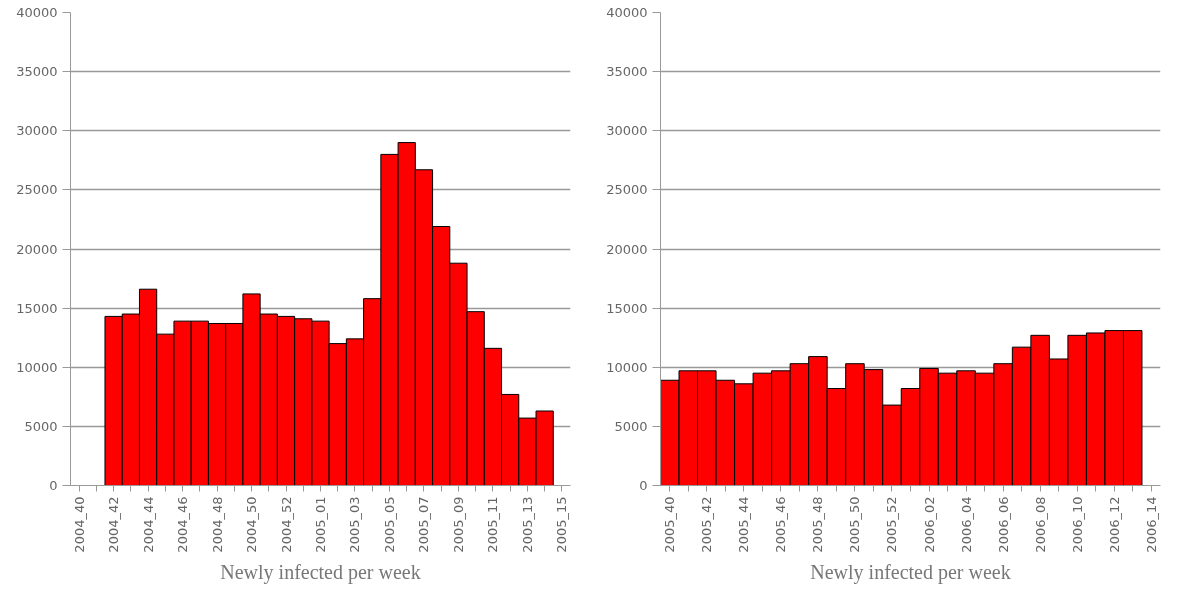  I want to click on x-tick-label: 2005_44, so click(744, 524).